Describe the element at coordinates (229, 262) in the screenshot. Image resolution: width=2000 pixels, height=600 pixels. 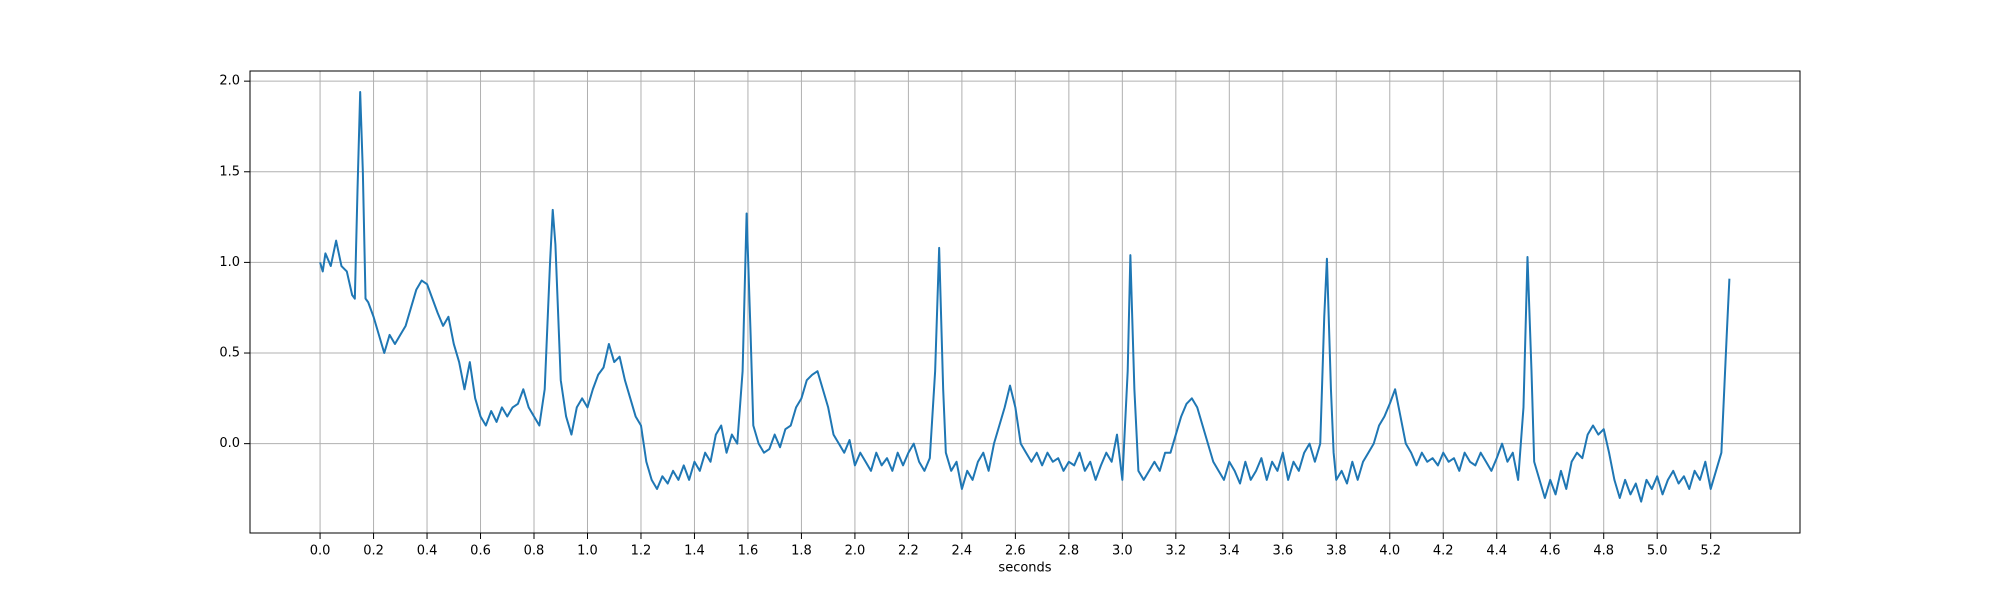
I see `y-tick-label: 1.0` at that location.